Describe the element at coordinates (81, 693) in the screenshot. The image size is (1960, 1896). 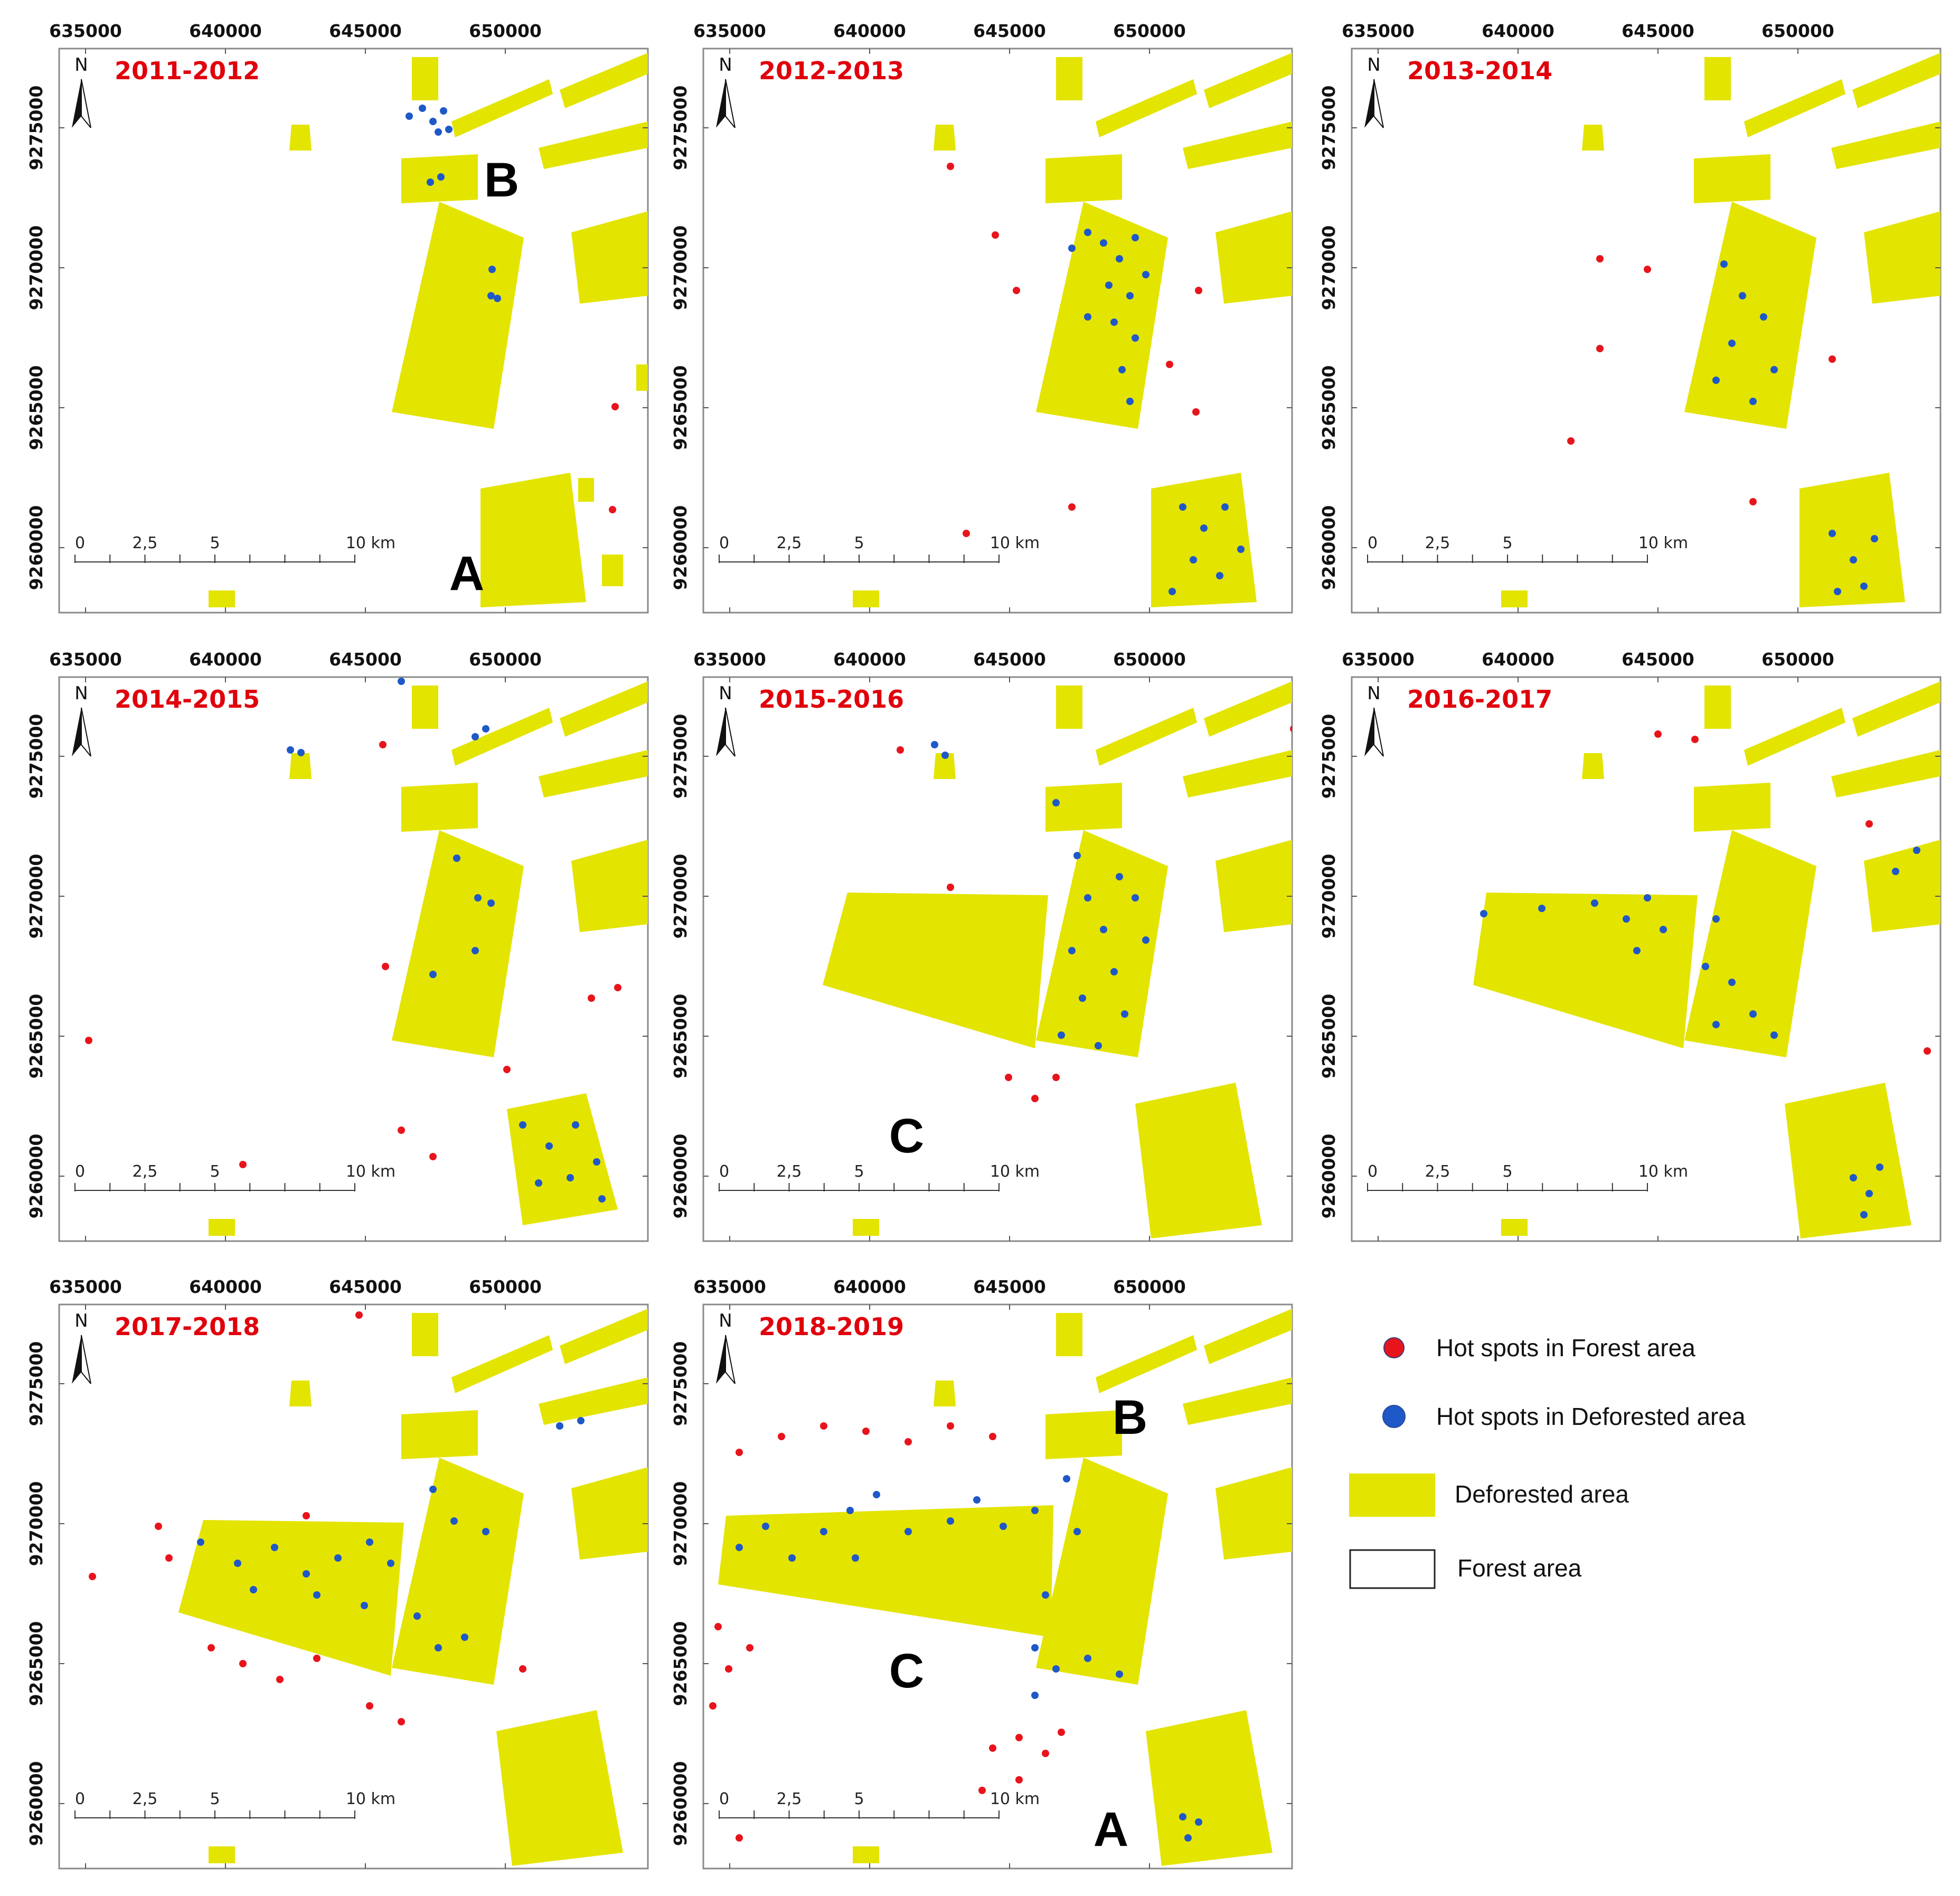
I see `north-label: N` at that location.